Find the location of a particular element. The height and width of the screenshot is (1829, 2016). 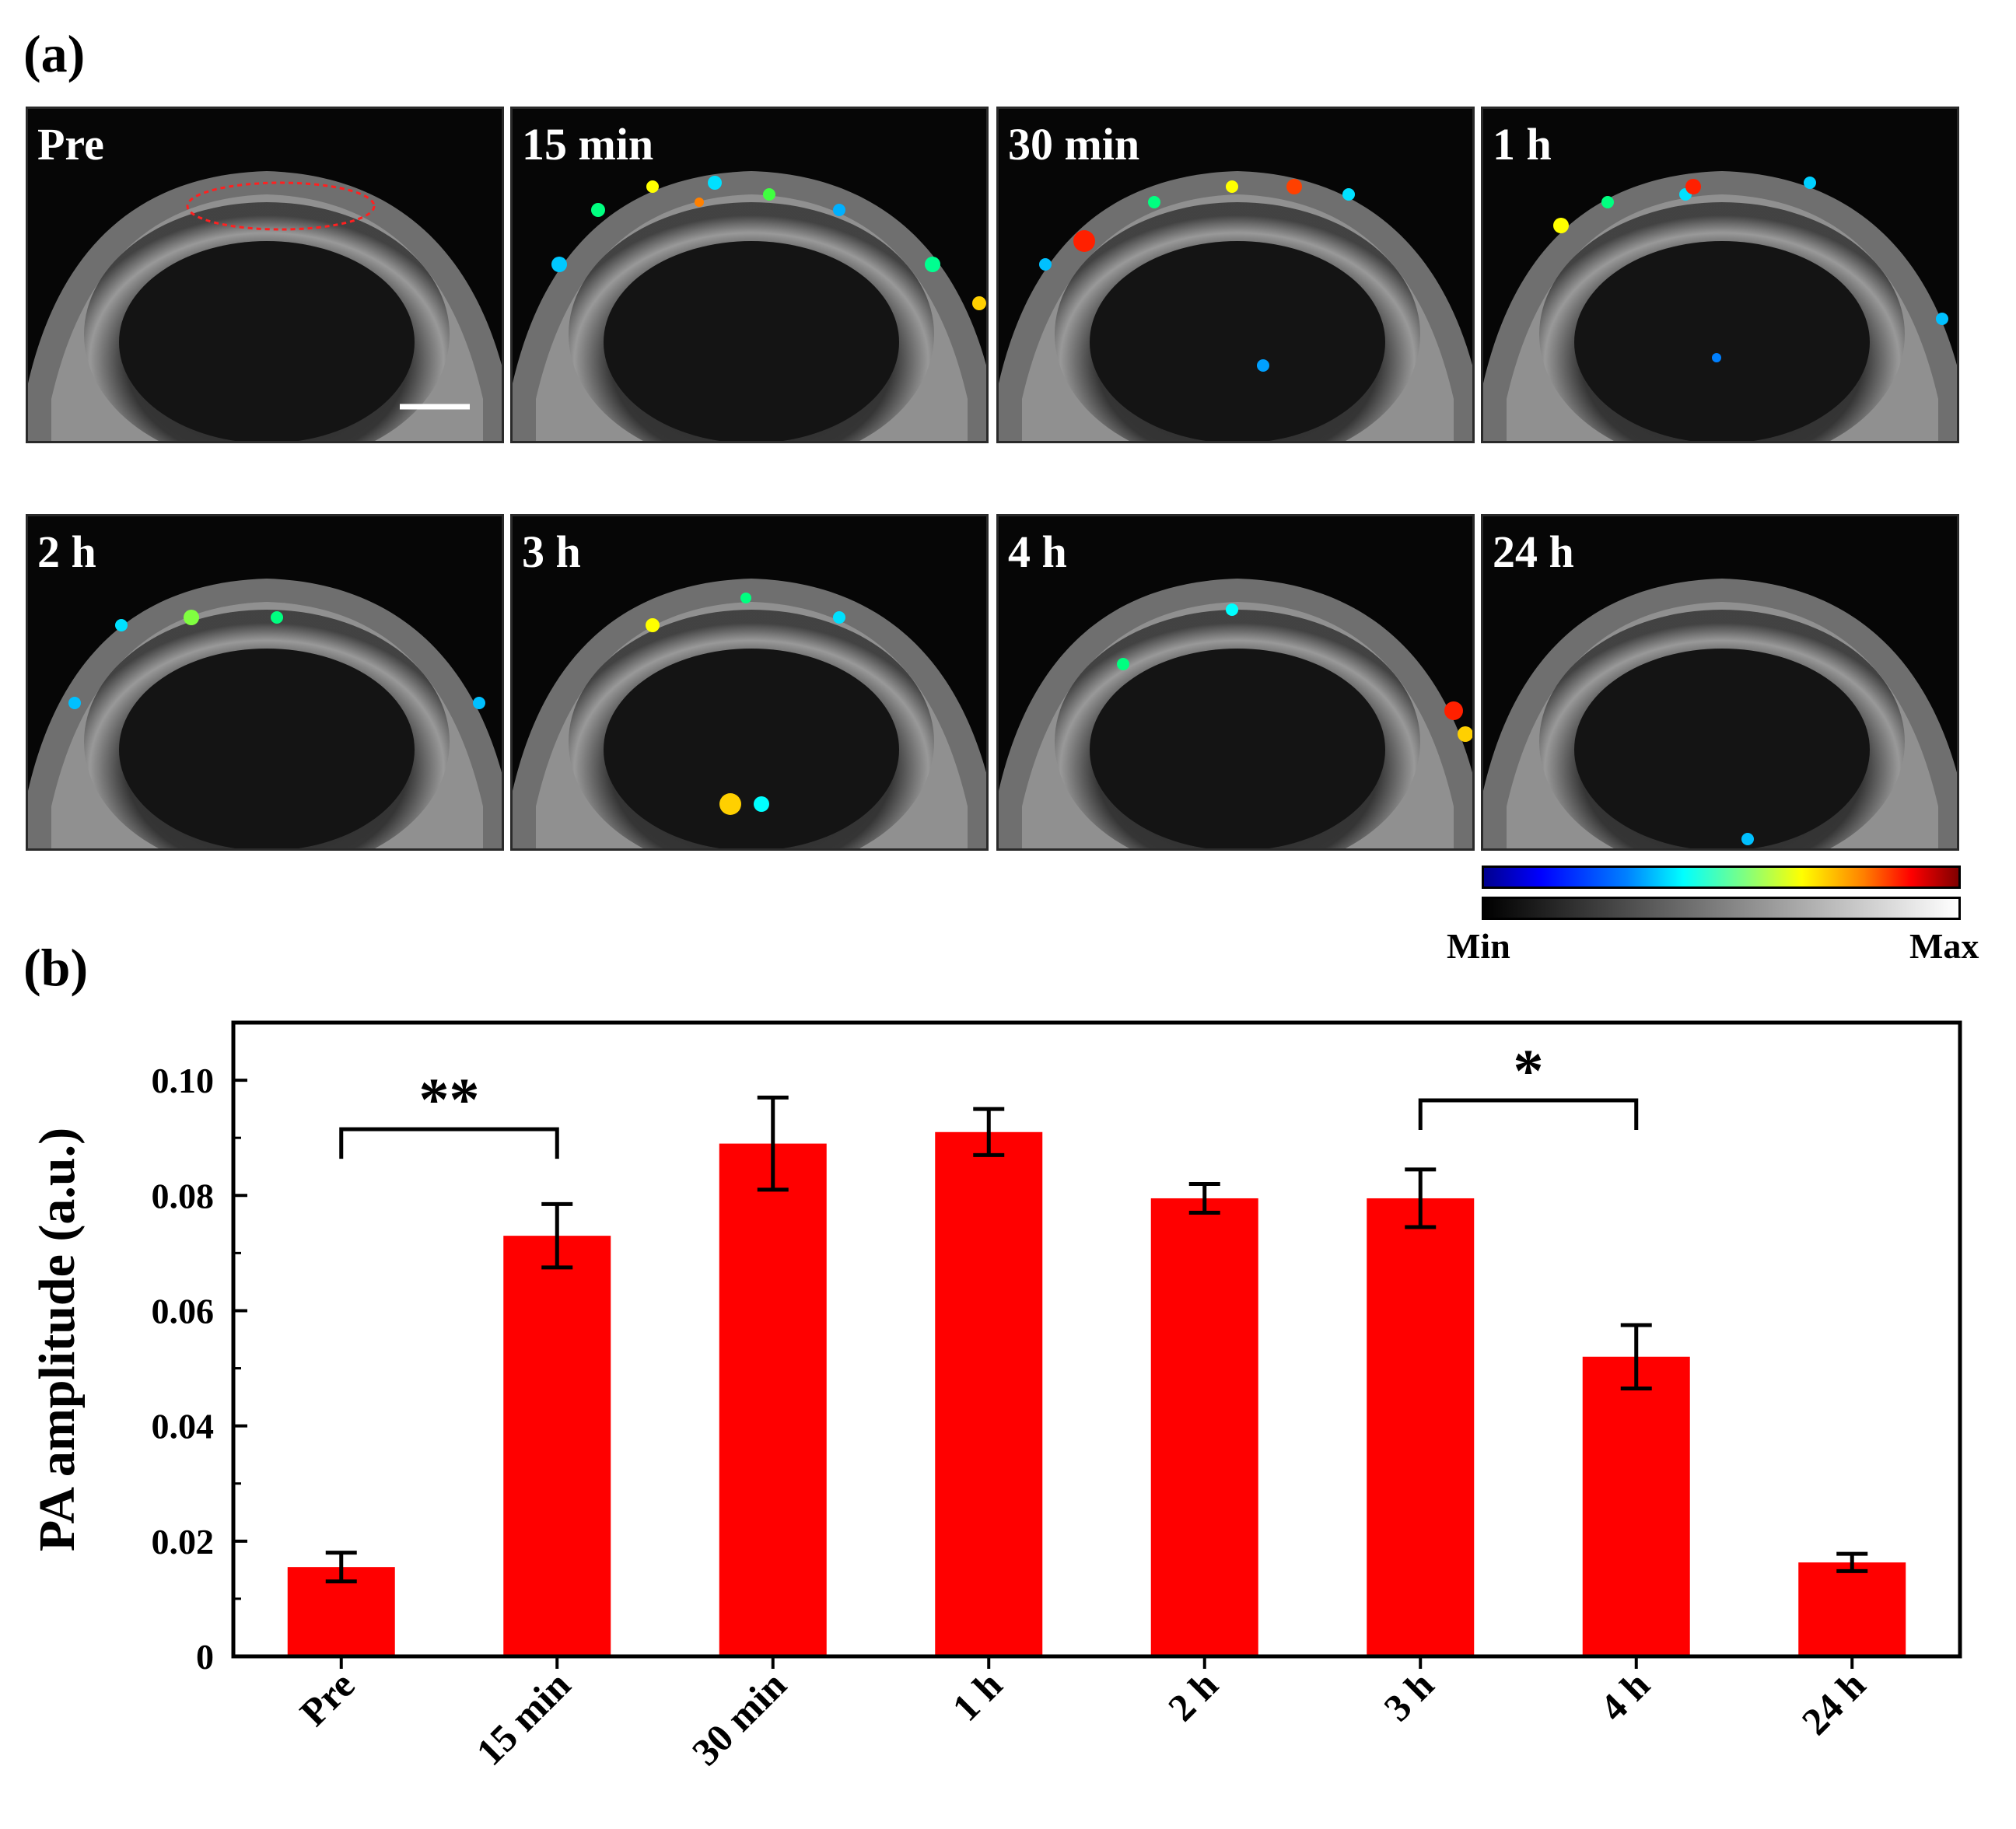

significance-label: ** is located at coordinates (449, 1099).